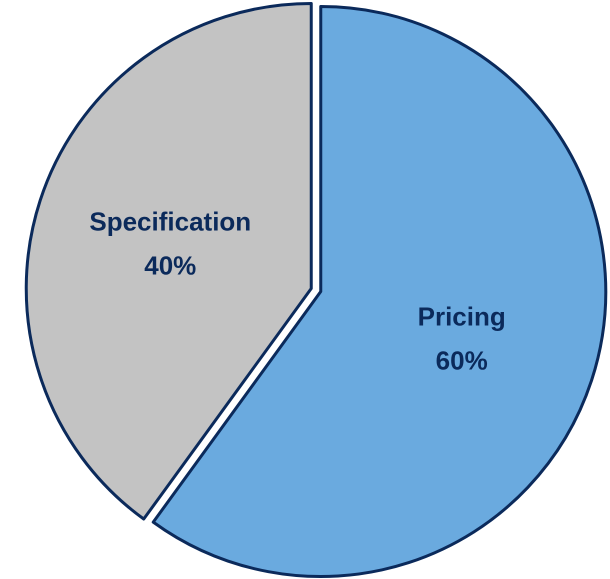 The height and width of the screenshot is (579, 610). I want to click on pie-label-name: Specification, so click(170, 222).